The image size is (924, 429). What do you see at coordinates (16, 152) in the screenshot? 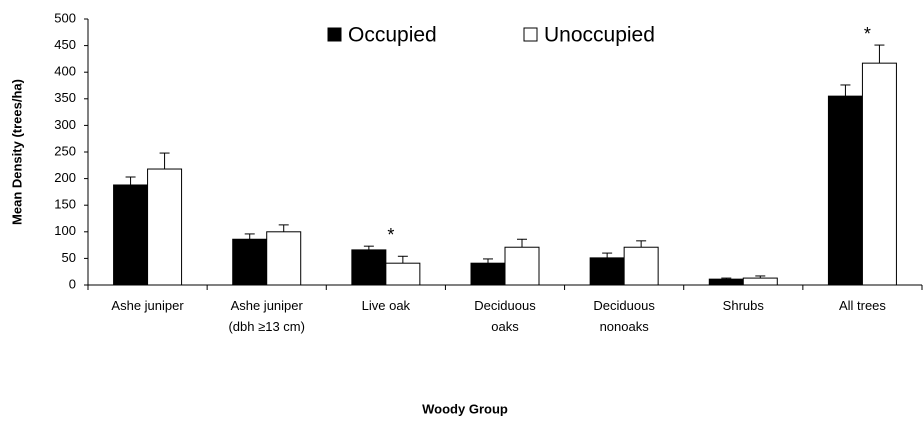
I see `y-axis-title: Mean Density (trees/ha)` at bounding box center [16, 152].